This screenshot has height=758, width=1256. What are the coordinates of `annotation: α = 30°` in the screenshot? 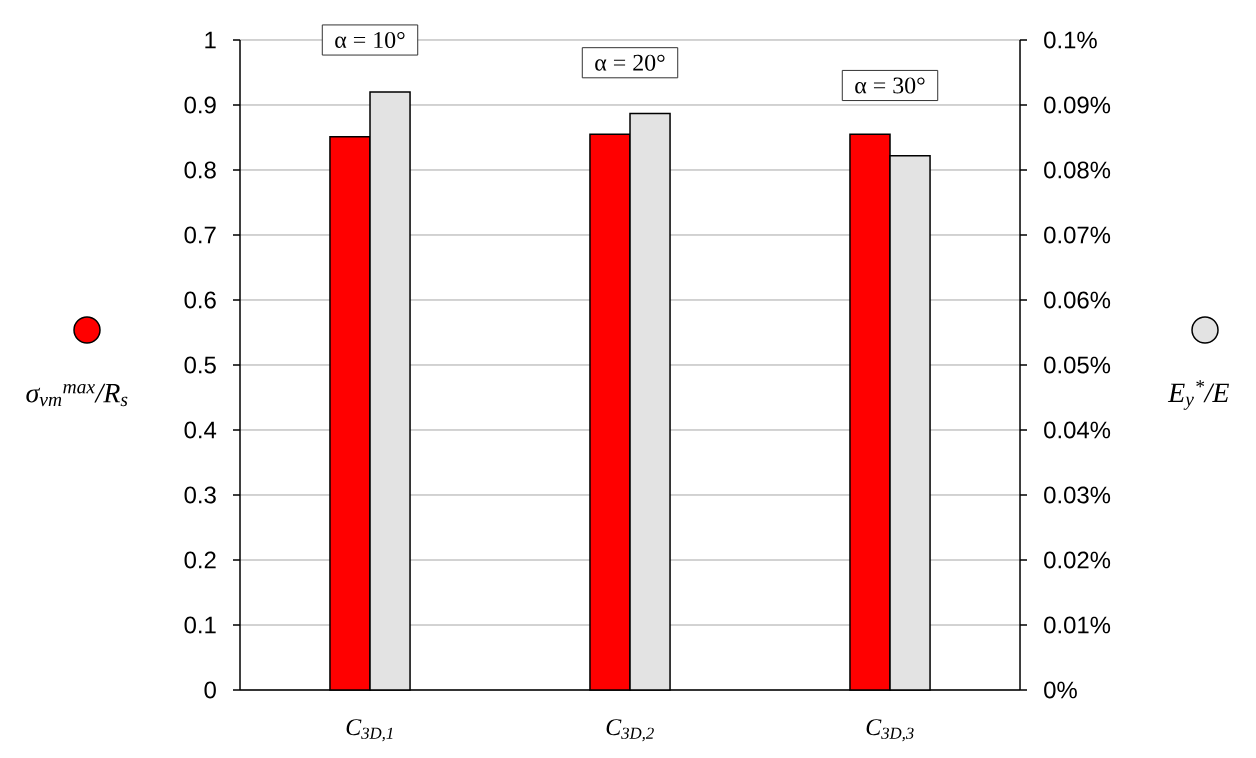 It's located at (890, 85).